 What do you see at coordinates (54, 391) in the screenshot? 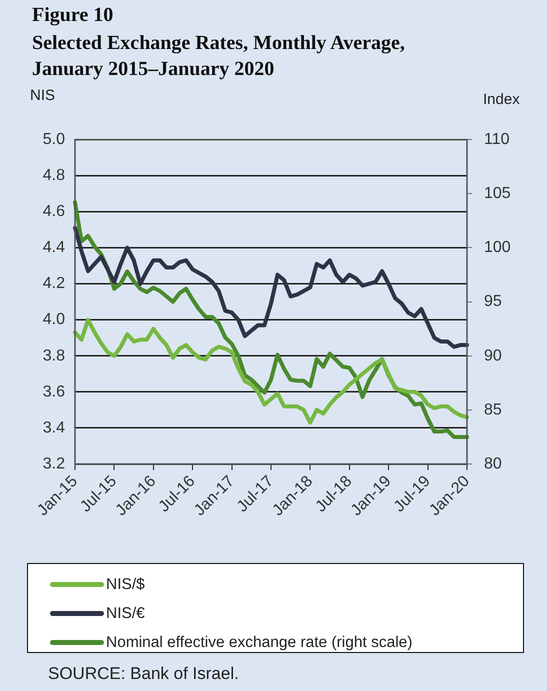
I see `y-tick-label: 3.6` at bounding box center [54, 391].